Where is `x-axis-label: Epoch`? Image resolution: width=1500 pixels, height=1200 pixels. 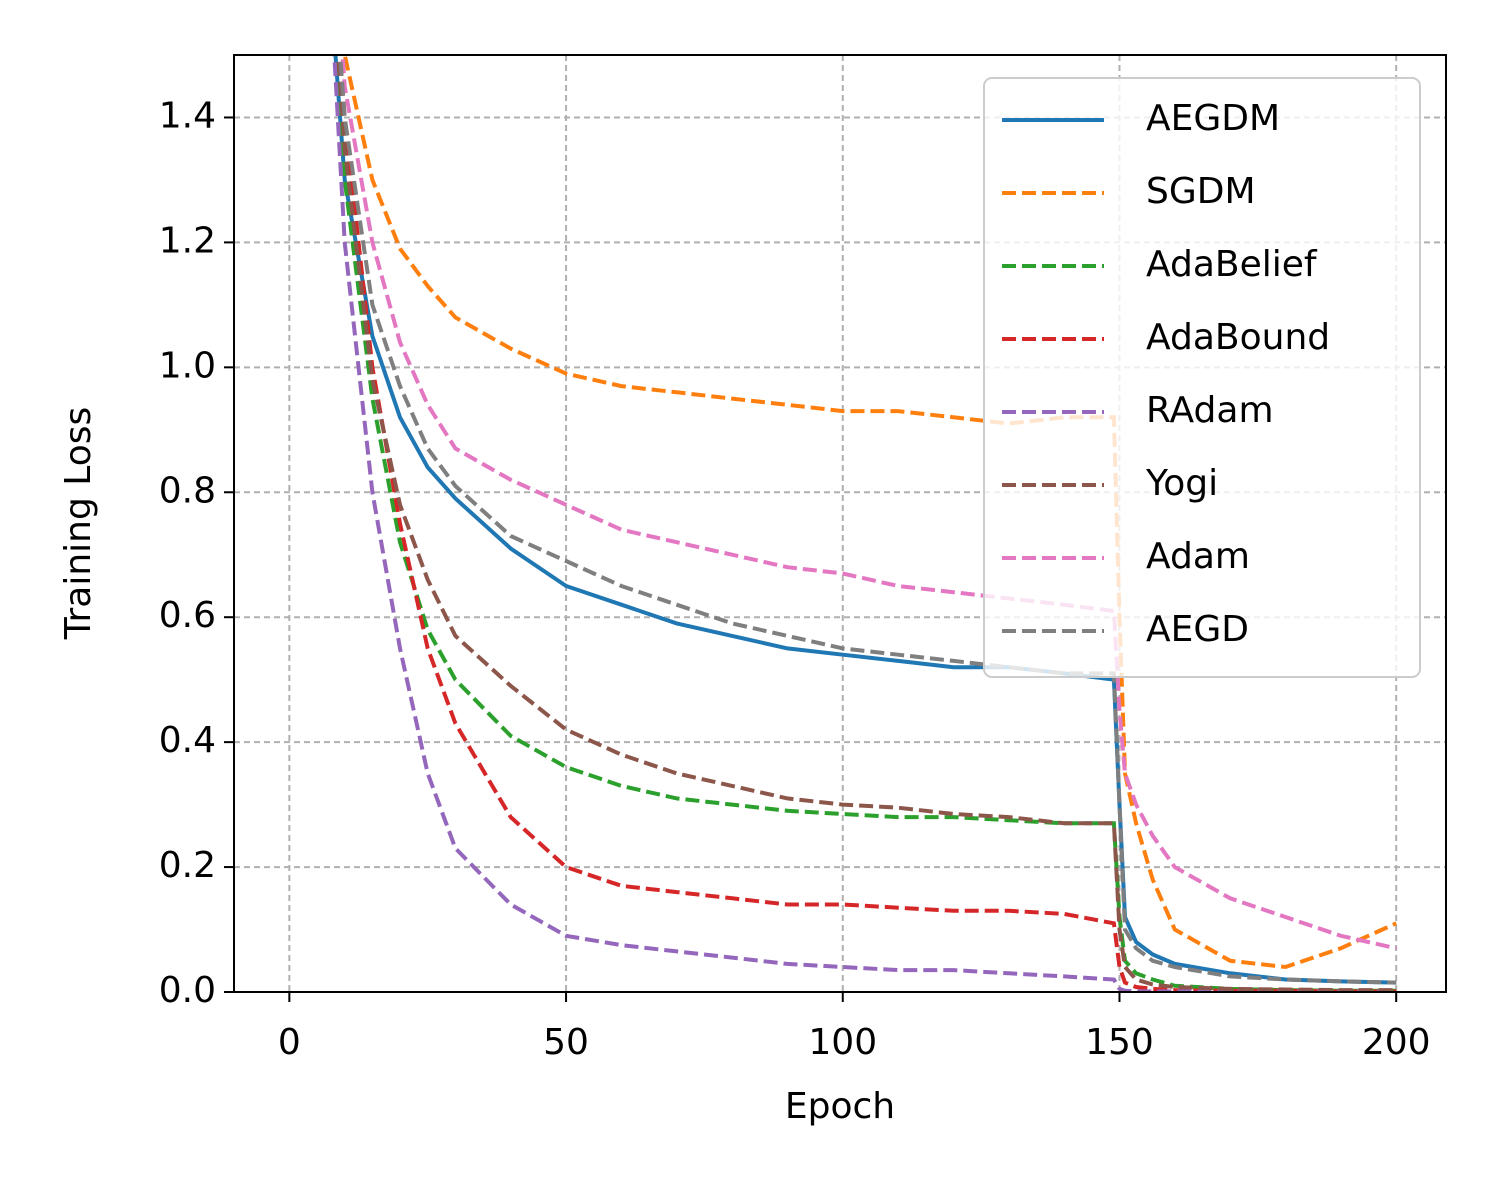
x-axis-label: Epoch is located at coordinates (840, 1106).